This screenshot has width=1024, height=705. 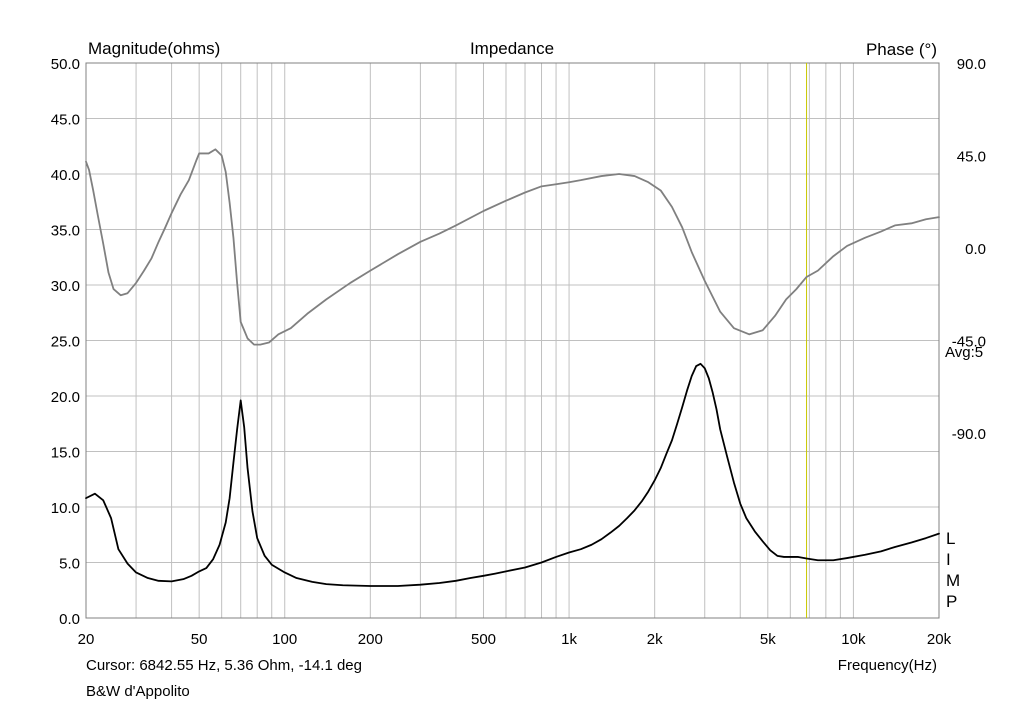 I want to click on y-tick-label: 5.0, so click(x=69, y=564).